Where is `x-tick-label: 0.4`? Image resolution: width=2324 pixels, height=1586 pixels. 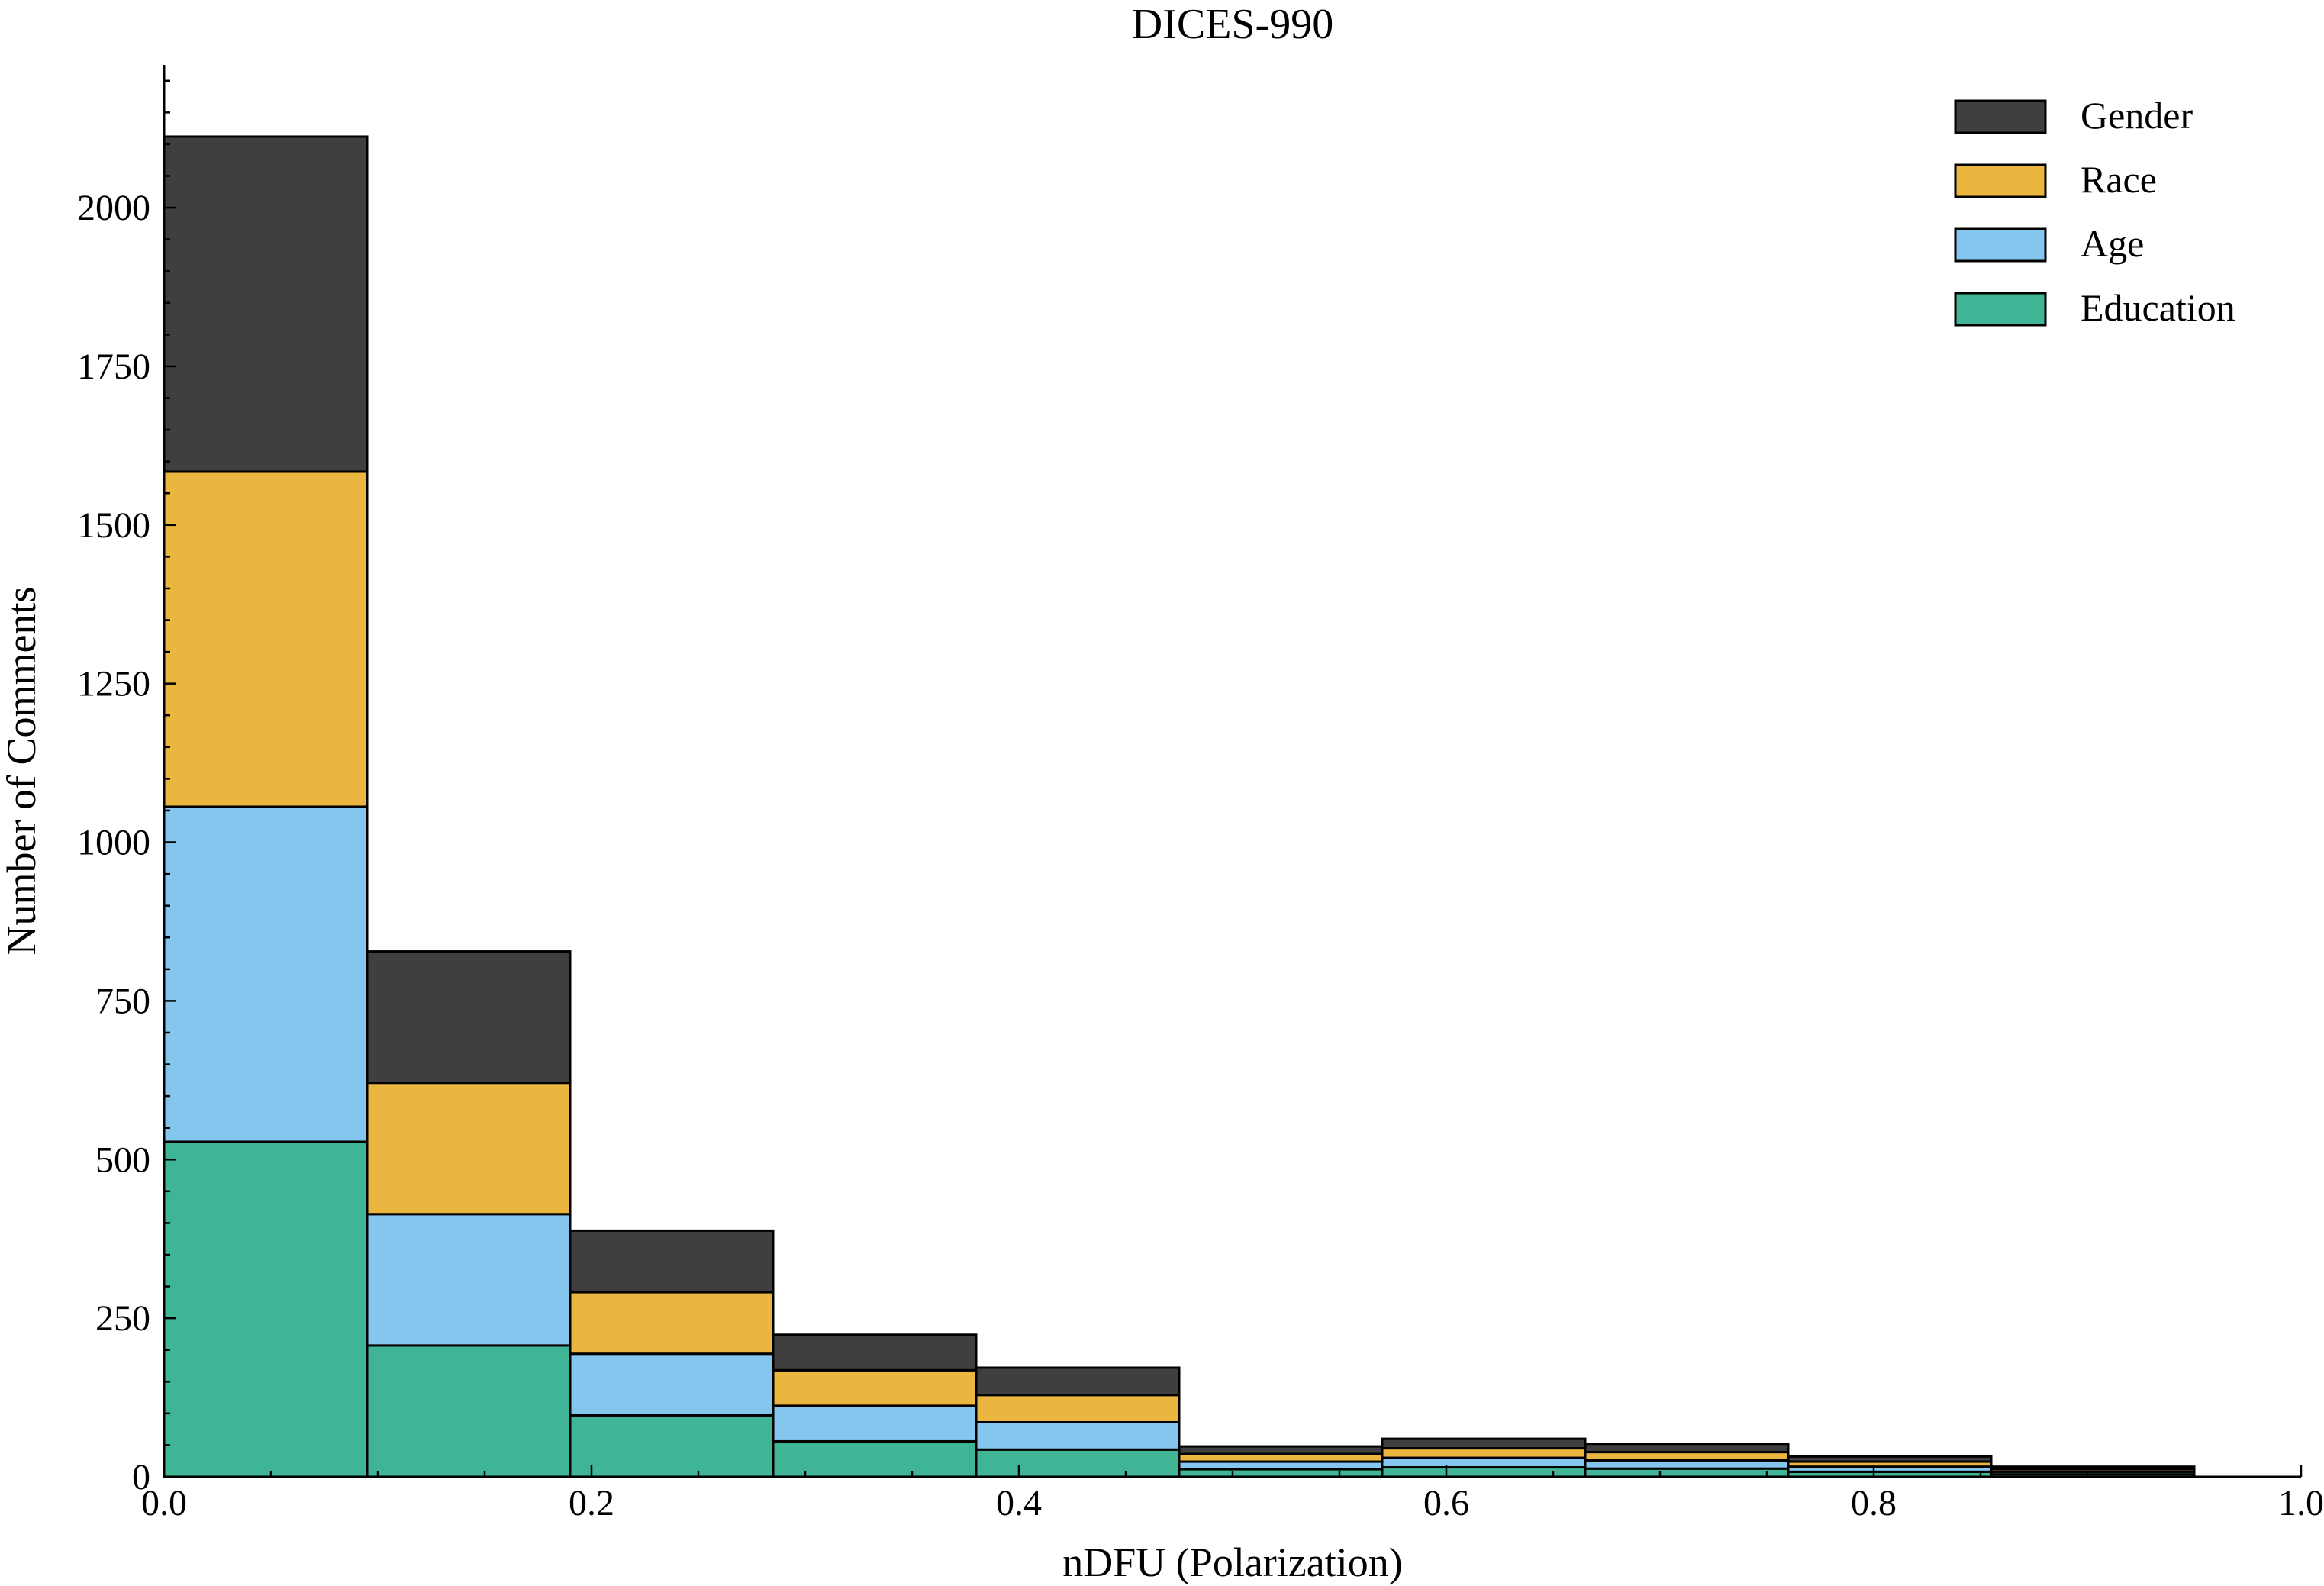 x-tick-label: 0.4 is located at coordinates (1019, 1503).